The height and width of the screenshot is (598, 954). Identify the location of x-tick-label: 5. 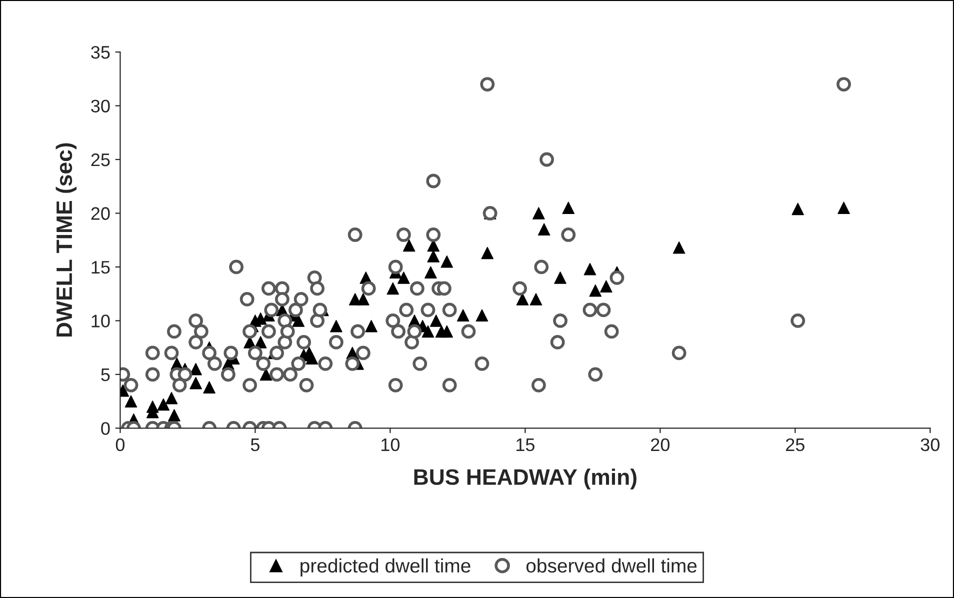
(255, 445).